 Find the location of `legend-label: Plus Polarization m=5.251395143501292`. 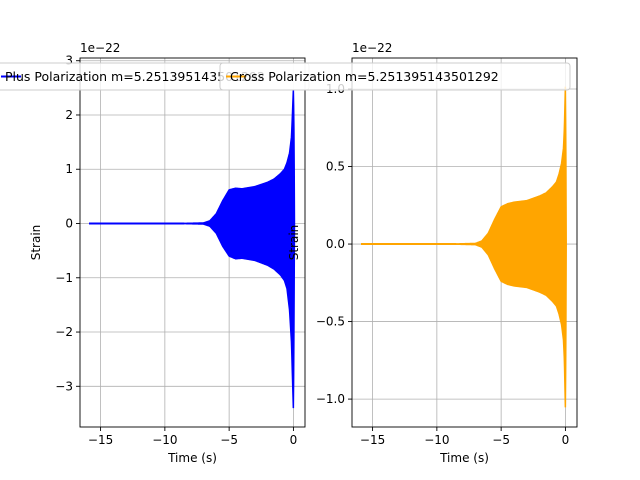

legend-label: Plus Polarization m=5.251395143501292 is located at coordinates (135, 76).